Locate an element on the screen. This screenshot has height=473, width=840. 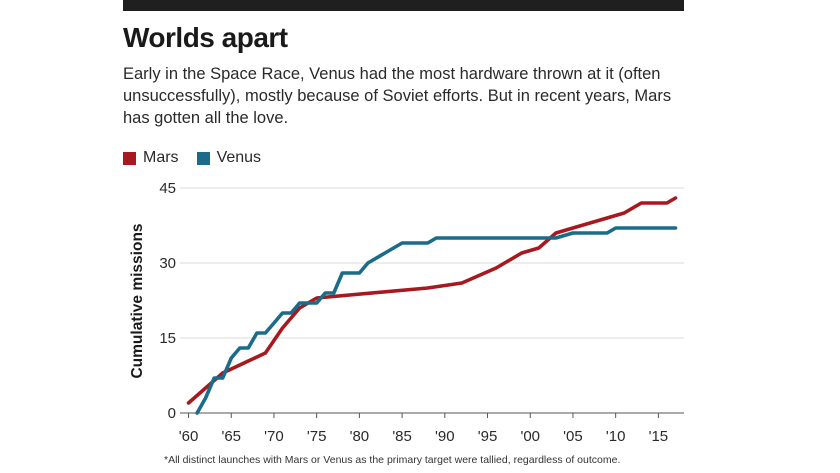
chart-title: Worlds apart is located at coordinates (205, 37).